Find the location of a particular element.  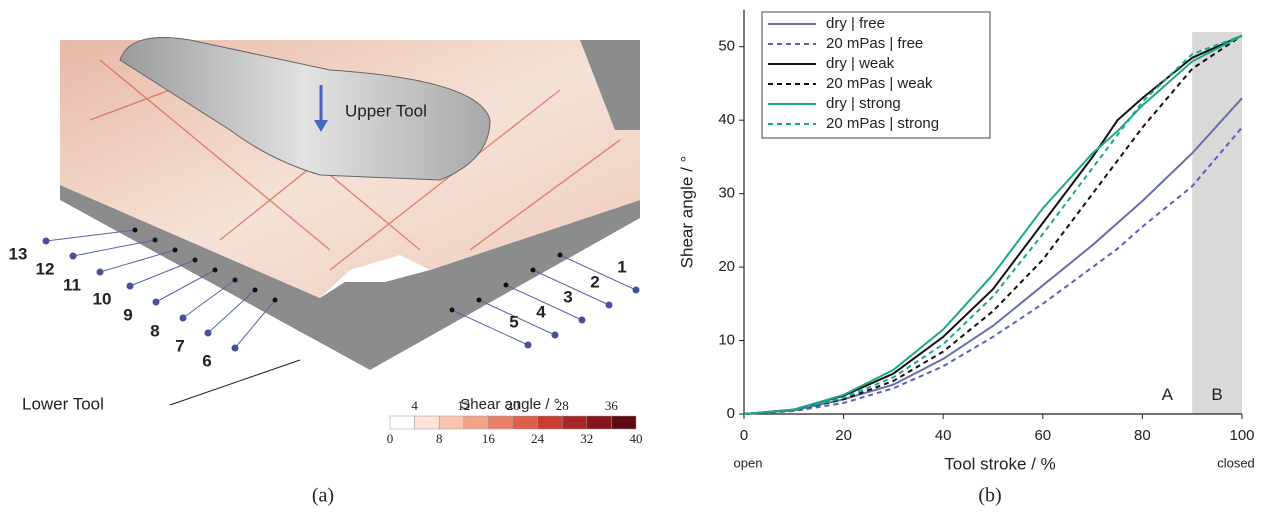

legend-label: 20 mPas | strong is located at coordinates (882, 123).